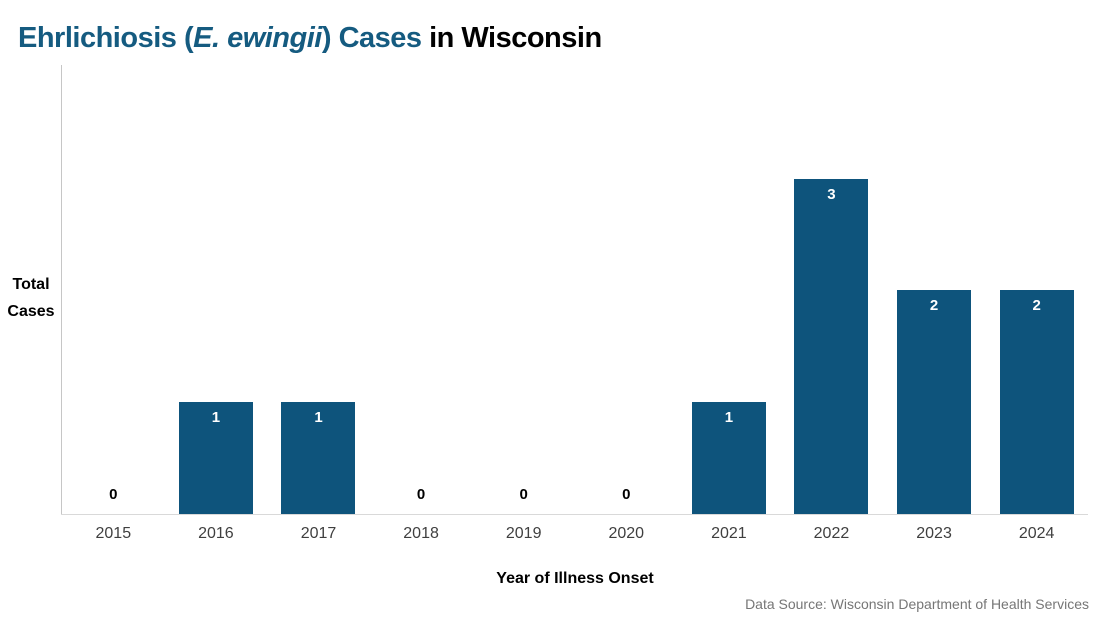  I want to click on x-tick-label: 2016, so click(216, 533).